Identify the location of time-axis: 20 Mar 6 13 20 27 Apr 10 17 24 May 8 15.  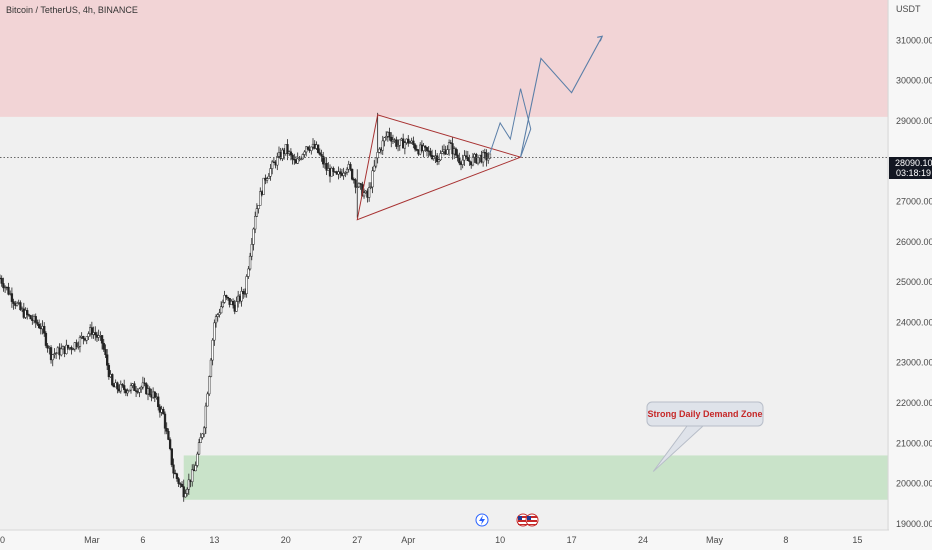
(444, 539).